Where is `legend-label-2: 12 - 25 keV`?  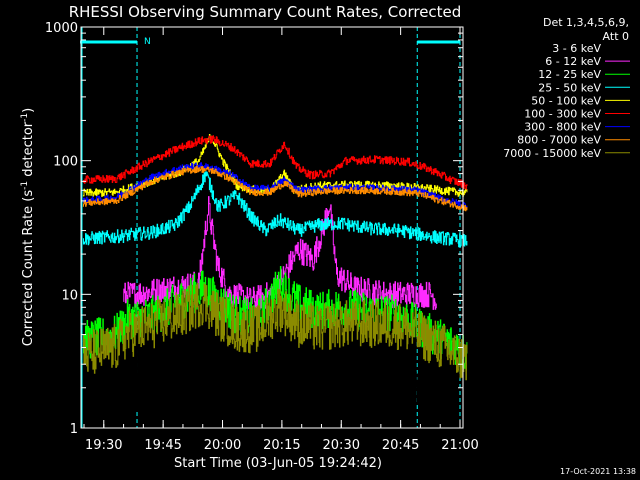 legend-label-2: 12 - 25 keV is located at coordinates (569, 74).